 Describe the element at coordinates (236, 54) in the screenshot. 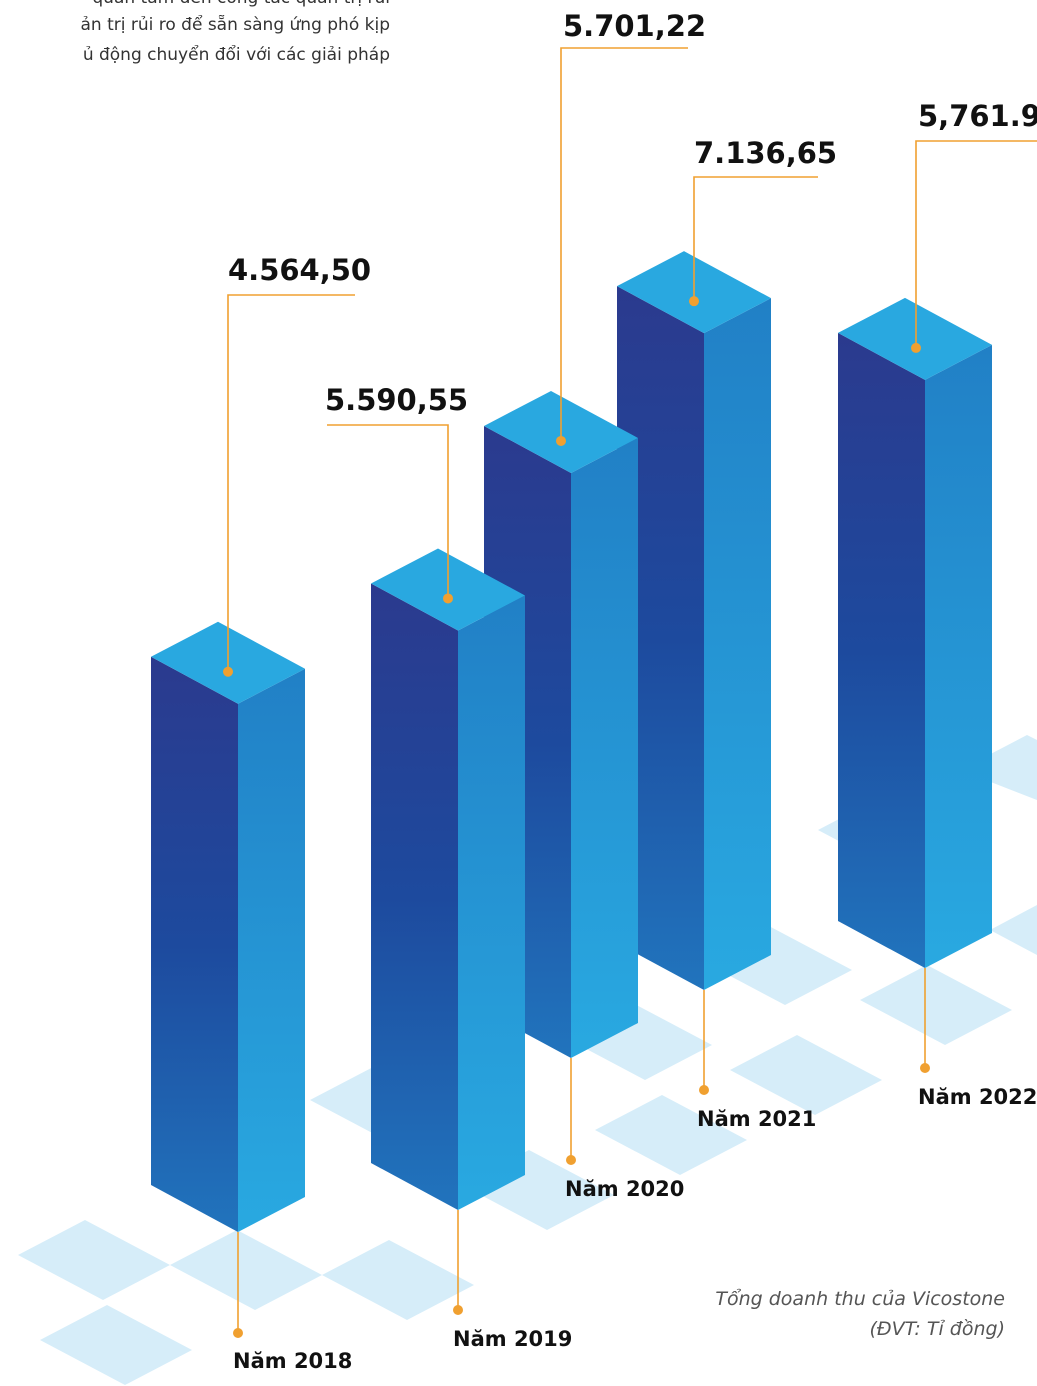

I see `intro-line: ủ động chuyển đổi với các giải pháp` at that location.